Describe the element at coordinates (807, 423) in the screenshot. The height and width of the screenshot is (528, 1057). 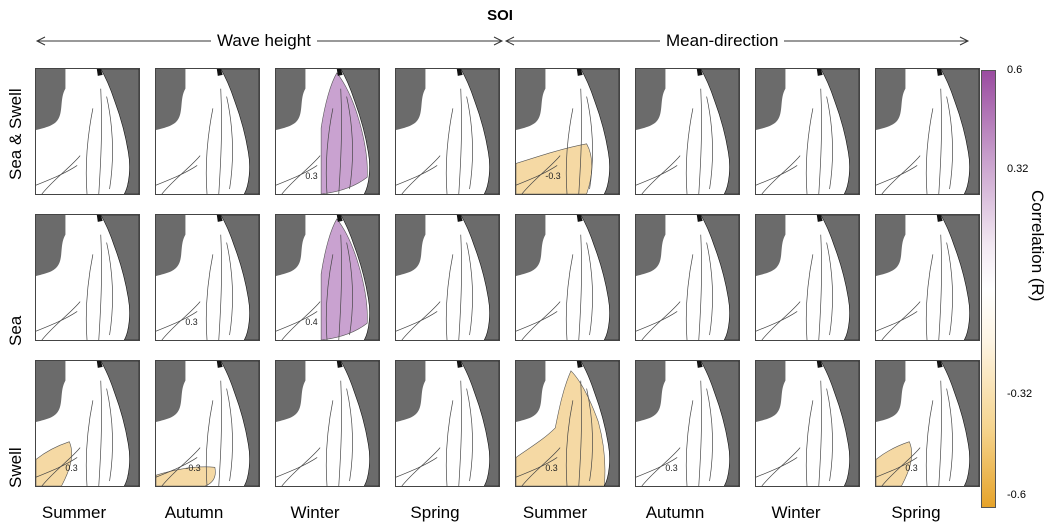
I see `map-panel-r2-c6` at that location.